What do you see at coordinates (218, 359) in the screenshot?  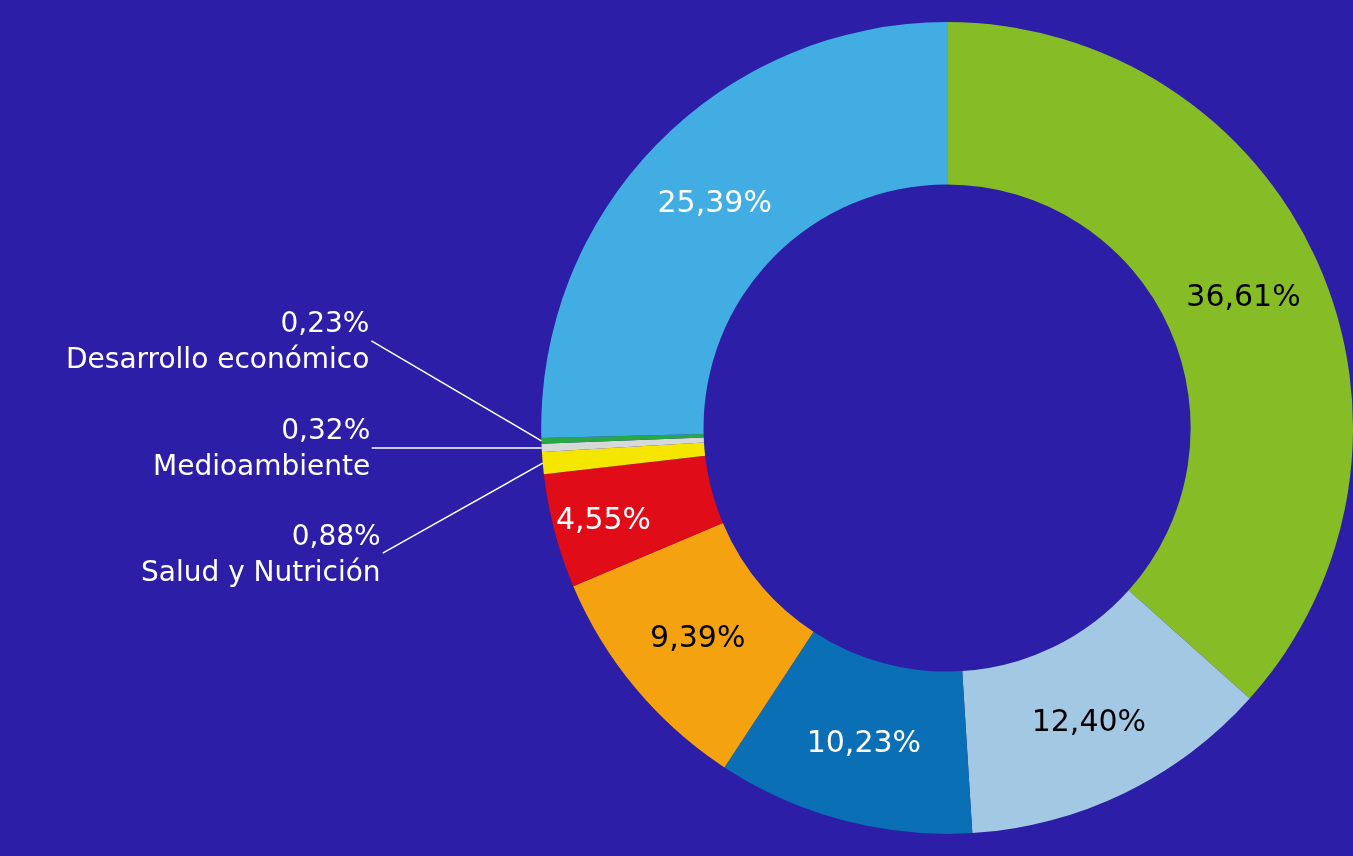 I see `slice-label: Desarrollo económico` at bounding box center [218, 359].